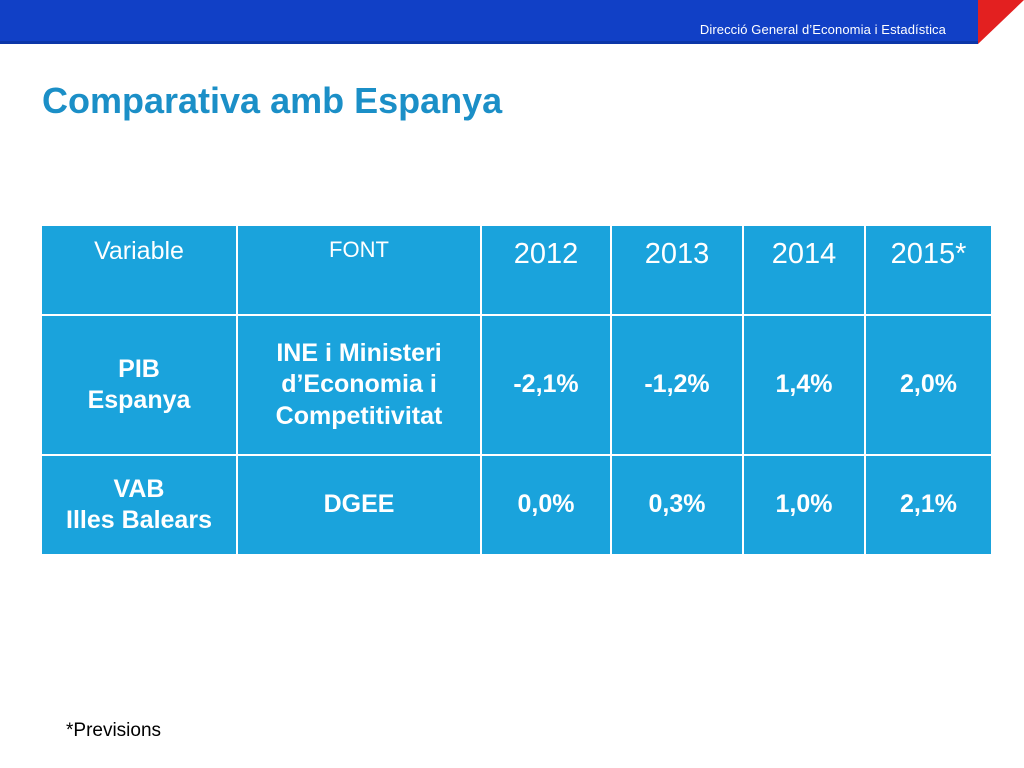 The width and height of the screenshot is (1024, 768). What do you see at coordinates (677, 505) in the screenshot?
I see `cell-value-2013: 0,3%` at bounding box center [677, 505].